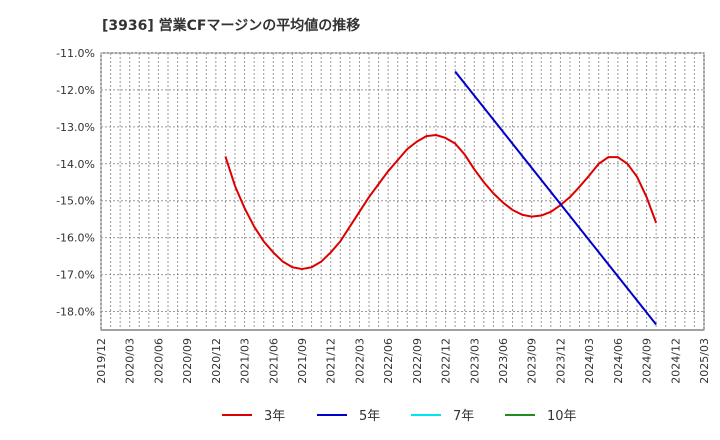 The height and width of the screenshot is (440, 720). Describe the element at coordinates (618, 361) in the screenshot. I see `x-tick-label: 2024/06` at that location.